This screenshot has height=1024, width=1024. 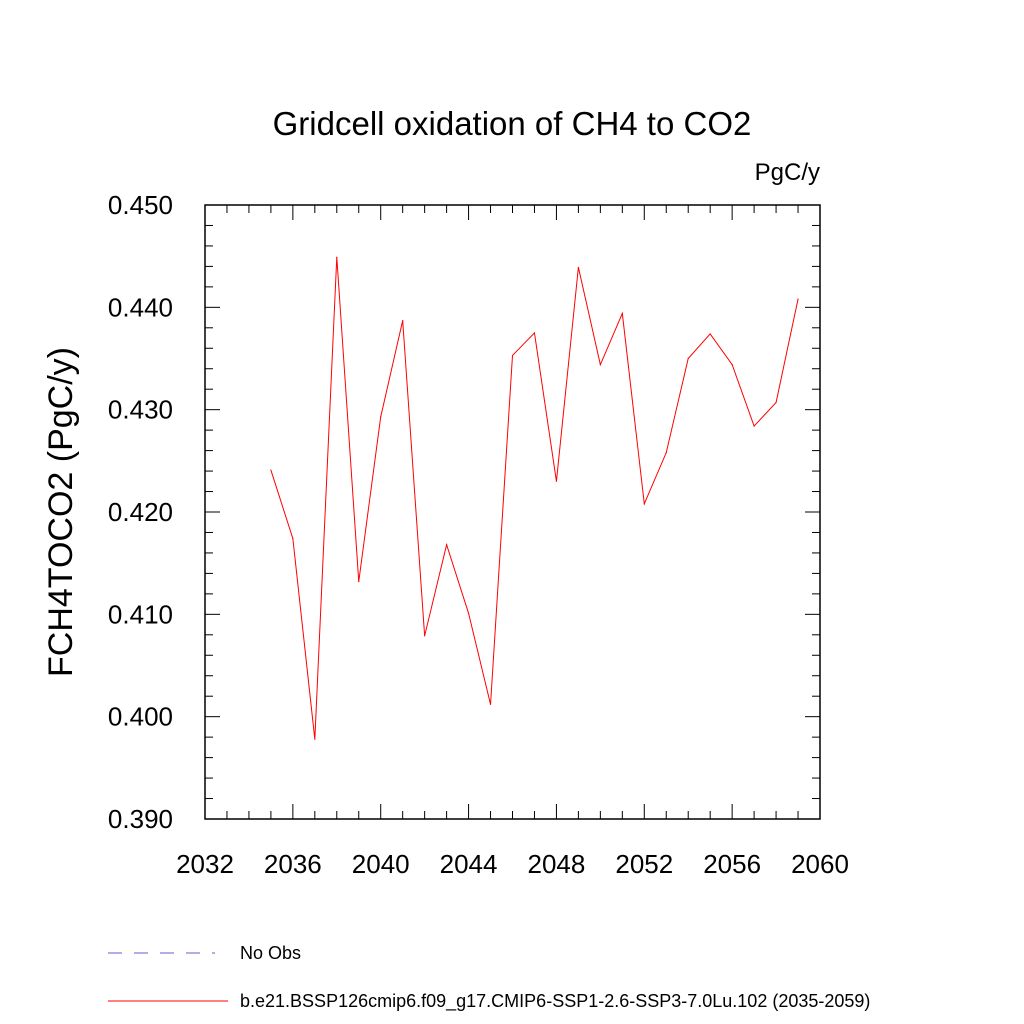 What do you see at coordinates (644, 864) in the screenshot?
I see `x-tick-label: 2052` at bounding box center [644, 864].